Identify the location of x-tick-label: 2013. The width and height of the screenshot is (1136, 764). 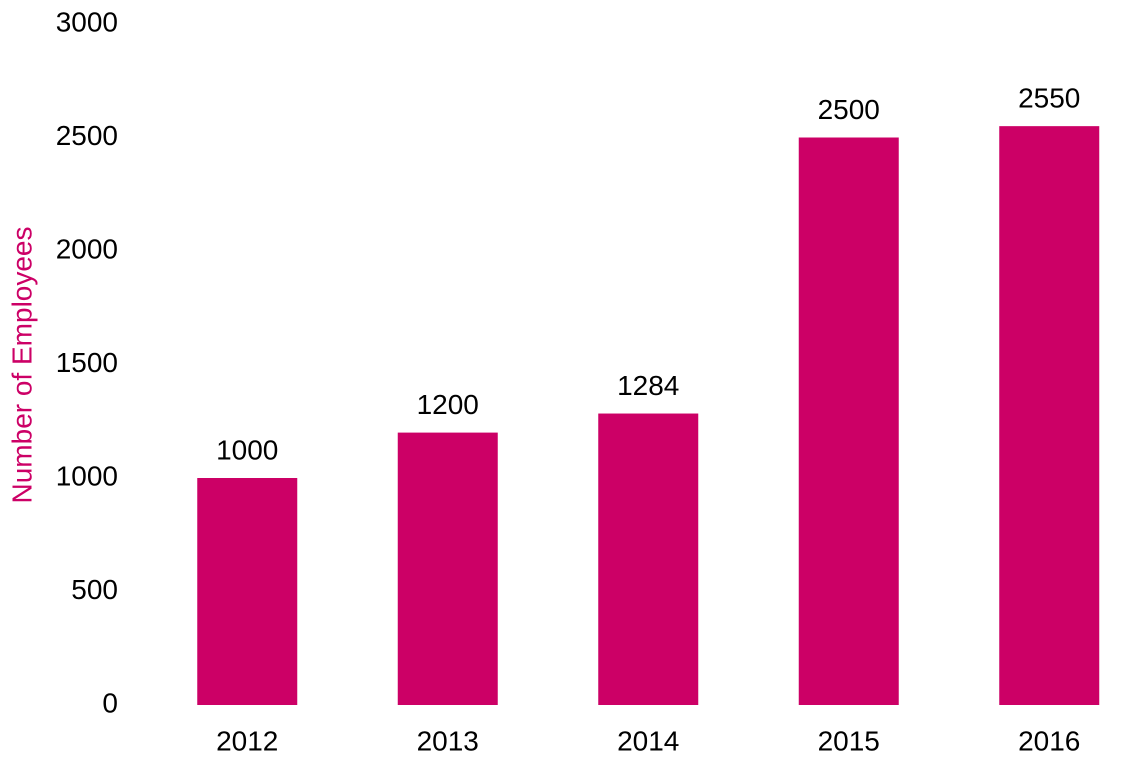
(448, 740).